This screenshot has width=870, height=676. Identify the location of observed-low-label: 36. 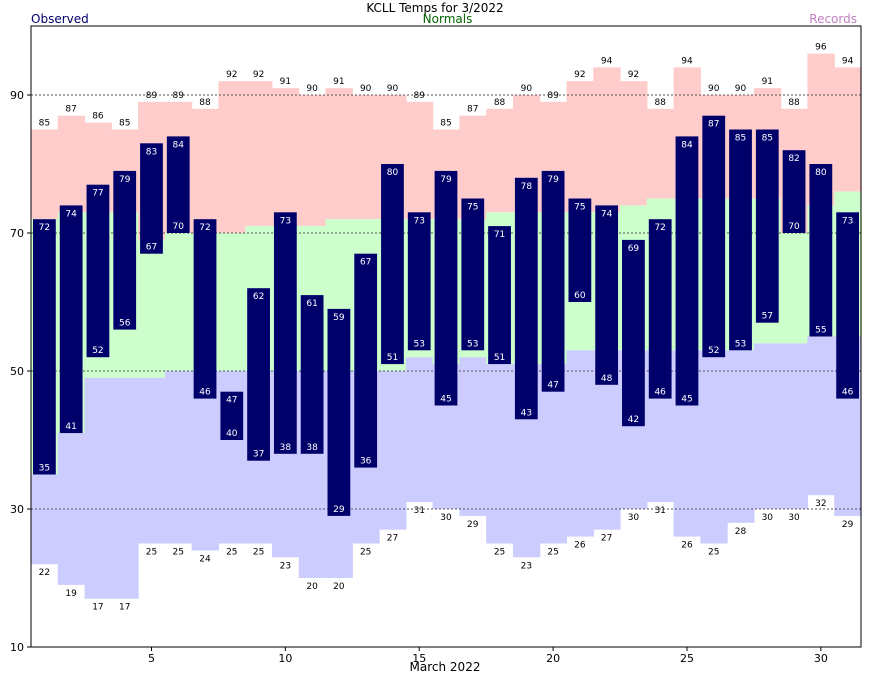
(366, 462).